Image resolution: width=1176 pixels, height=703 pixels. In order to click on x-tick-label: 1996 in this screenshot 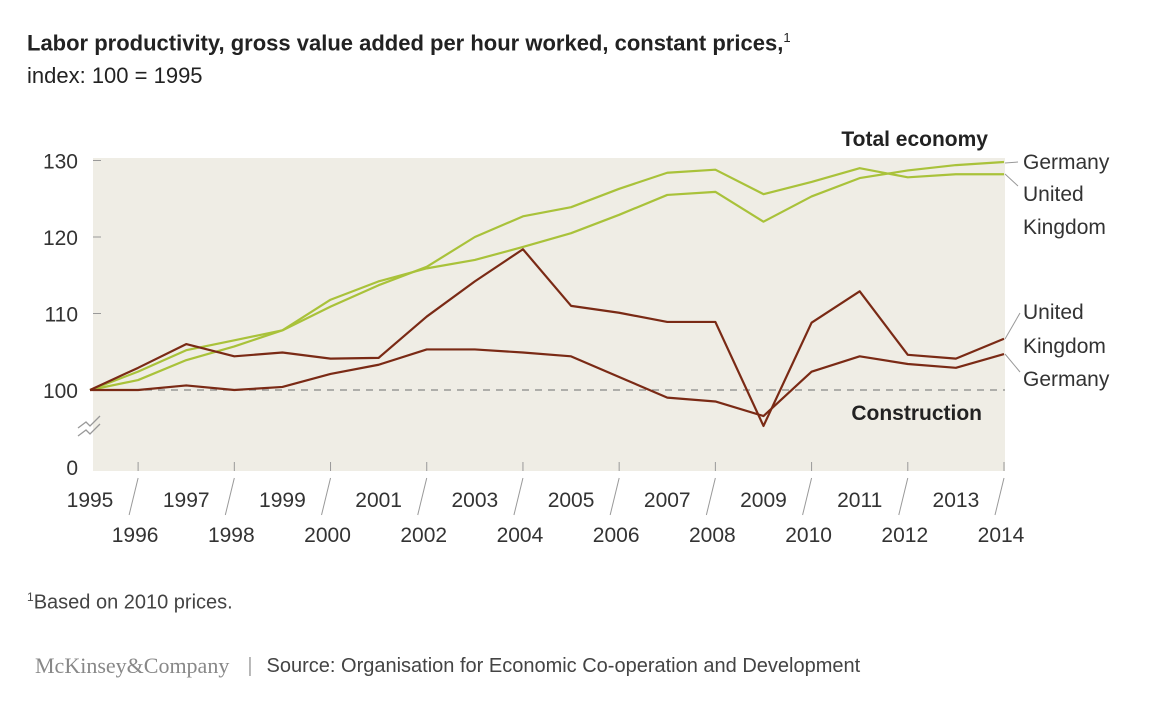, I will do `click(135, 535)`.